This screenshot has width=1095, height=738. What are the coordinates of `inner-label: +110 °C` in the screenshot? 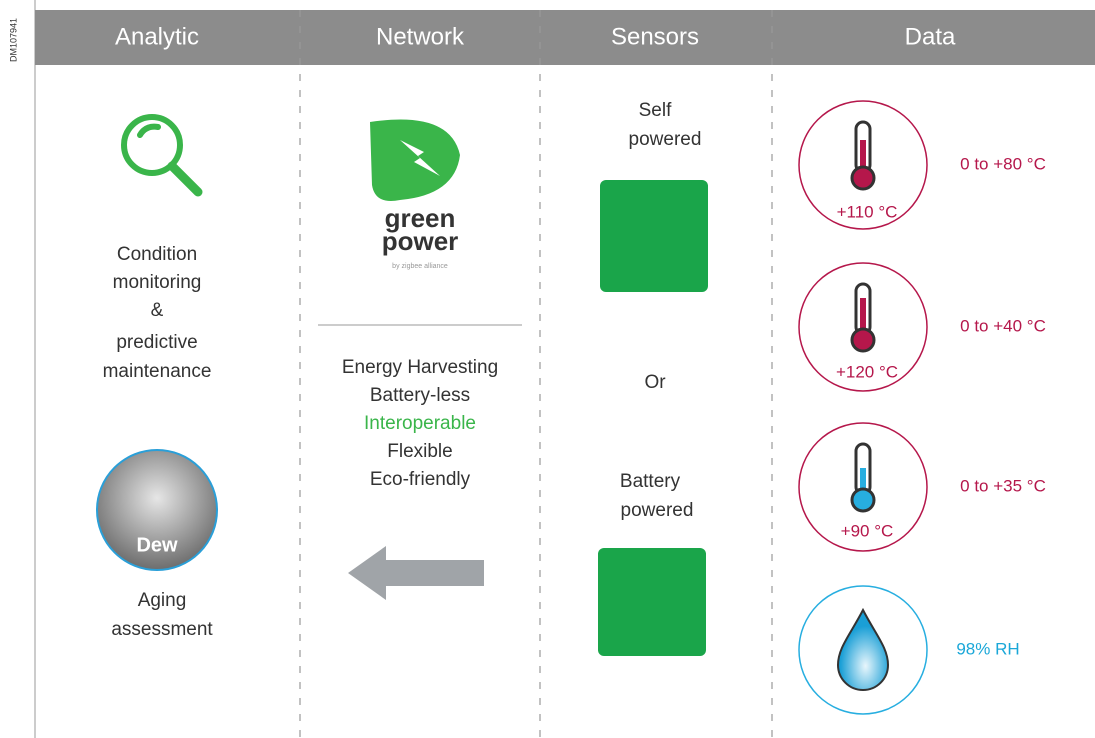 It's located at (867, 211).